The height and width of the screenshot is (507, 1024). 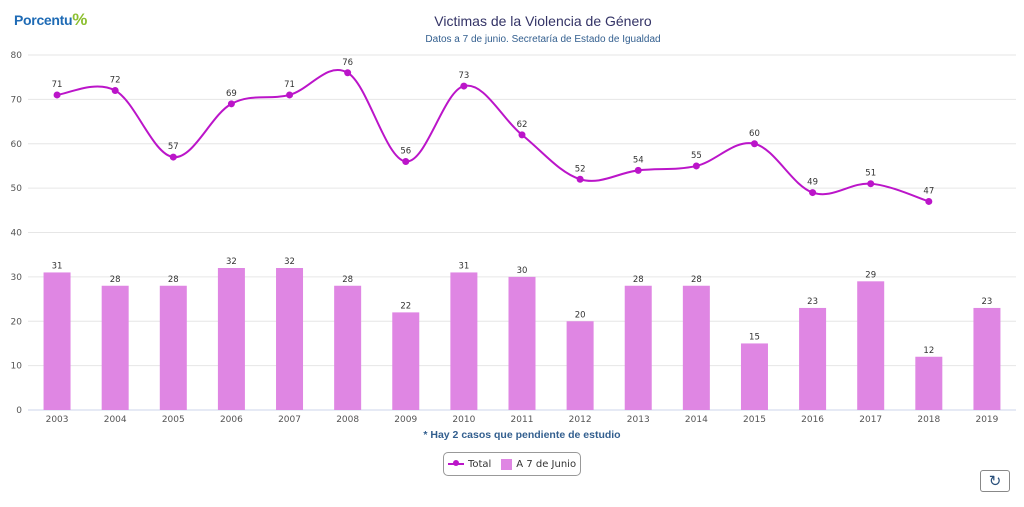 I want to click on x-tick-label: 2009, so click(x=405, y=420).